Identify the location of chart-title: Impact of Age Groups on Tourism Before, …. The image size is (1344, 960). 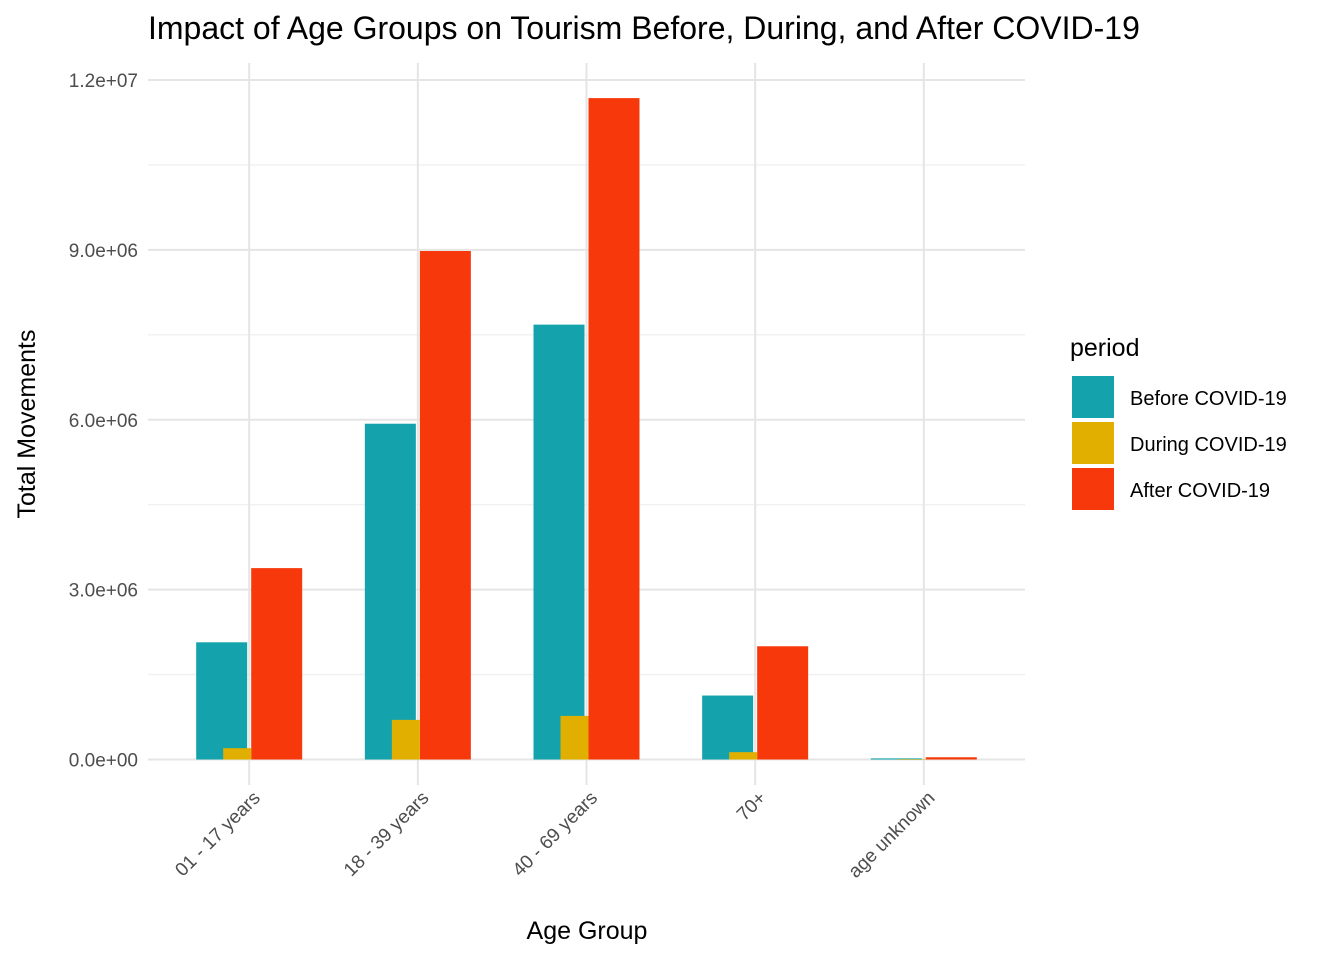
(644, 28).